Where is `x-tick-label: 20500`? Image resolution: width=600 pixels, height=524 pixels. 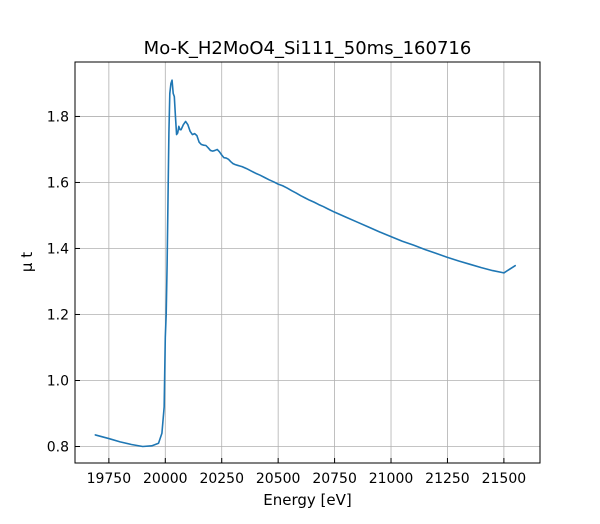
x-tick-label: 20500 is located at coordinates (278, 479).